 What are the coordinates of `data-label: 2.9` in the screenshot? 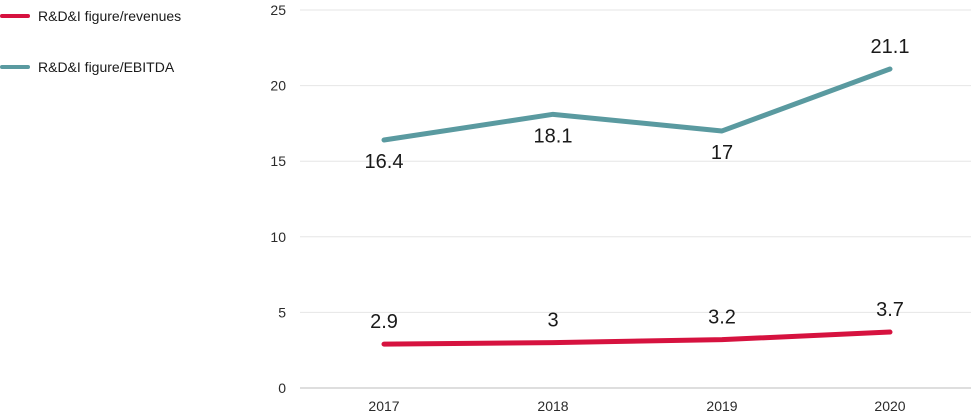 It's located at (384, 322).